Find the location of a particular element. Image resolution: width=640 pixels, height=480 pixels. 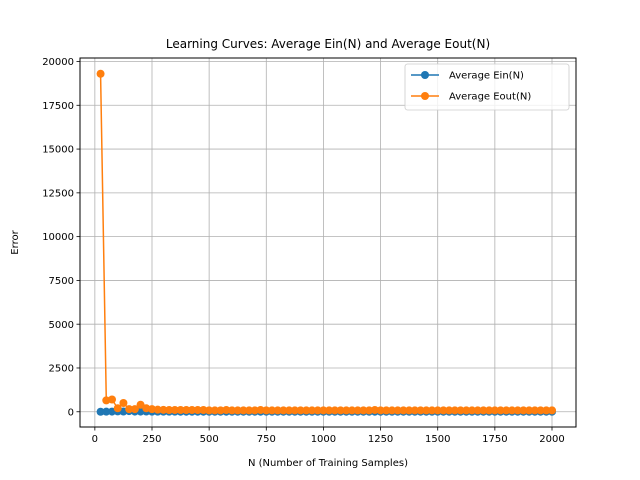

y-tick-label: 5000 is located at coordinates (61, 325).